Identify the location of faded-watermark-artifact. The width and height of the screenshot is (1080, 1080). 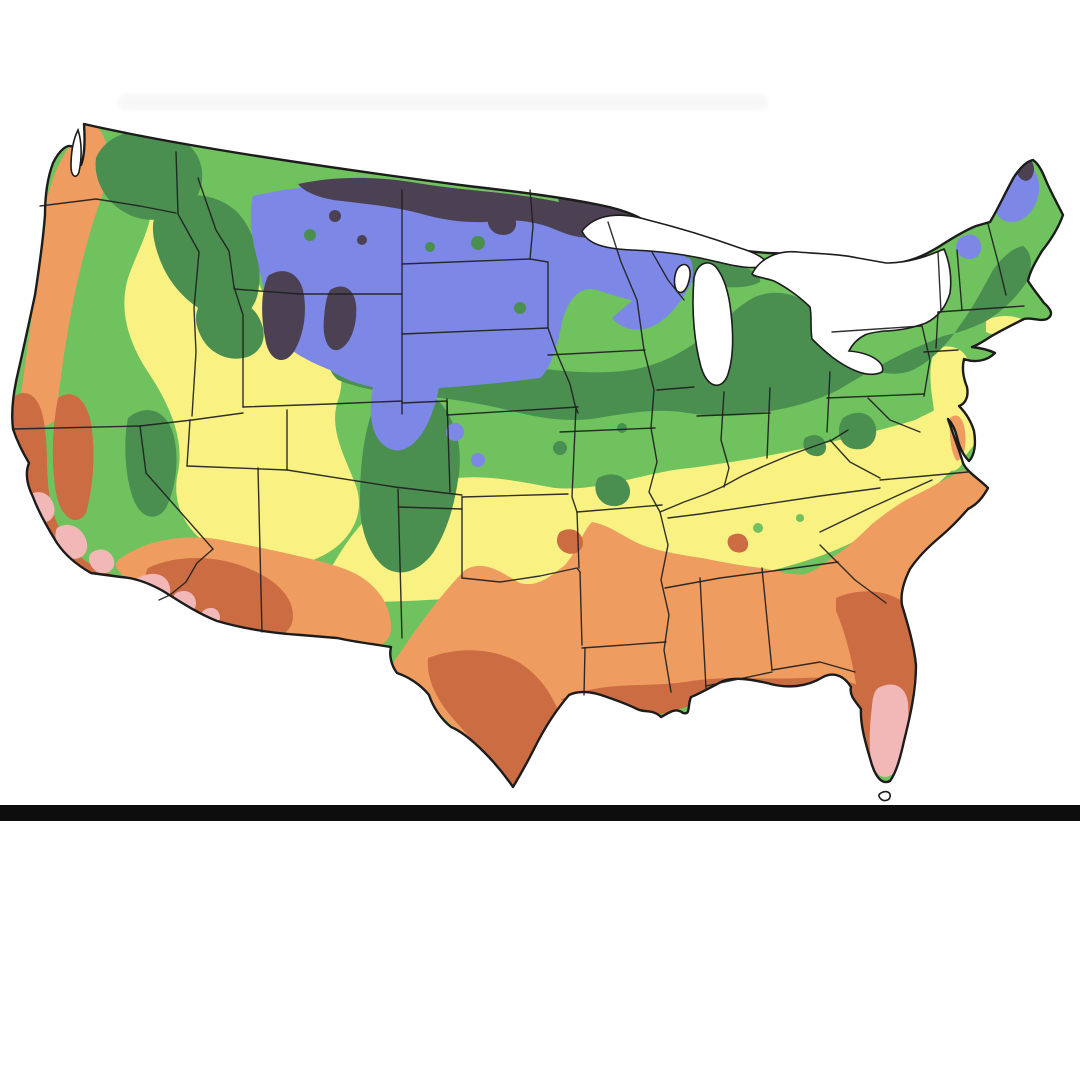
(443, 102).